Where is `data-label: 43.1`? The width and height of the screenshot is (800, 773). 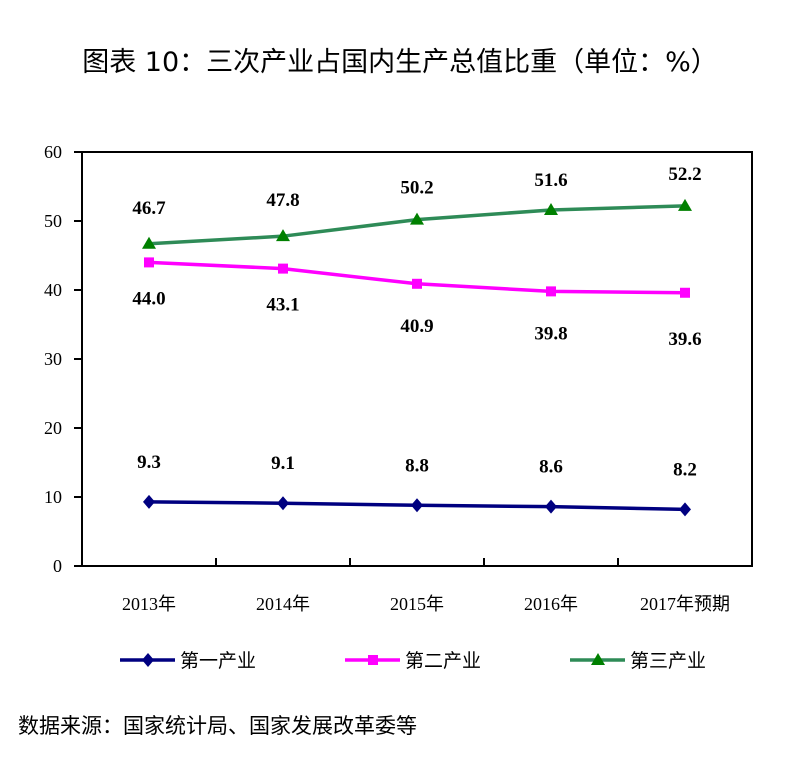 data-label: 43.1 is located at coordinates (282, 305).